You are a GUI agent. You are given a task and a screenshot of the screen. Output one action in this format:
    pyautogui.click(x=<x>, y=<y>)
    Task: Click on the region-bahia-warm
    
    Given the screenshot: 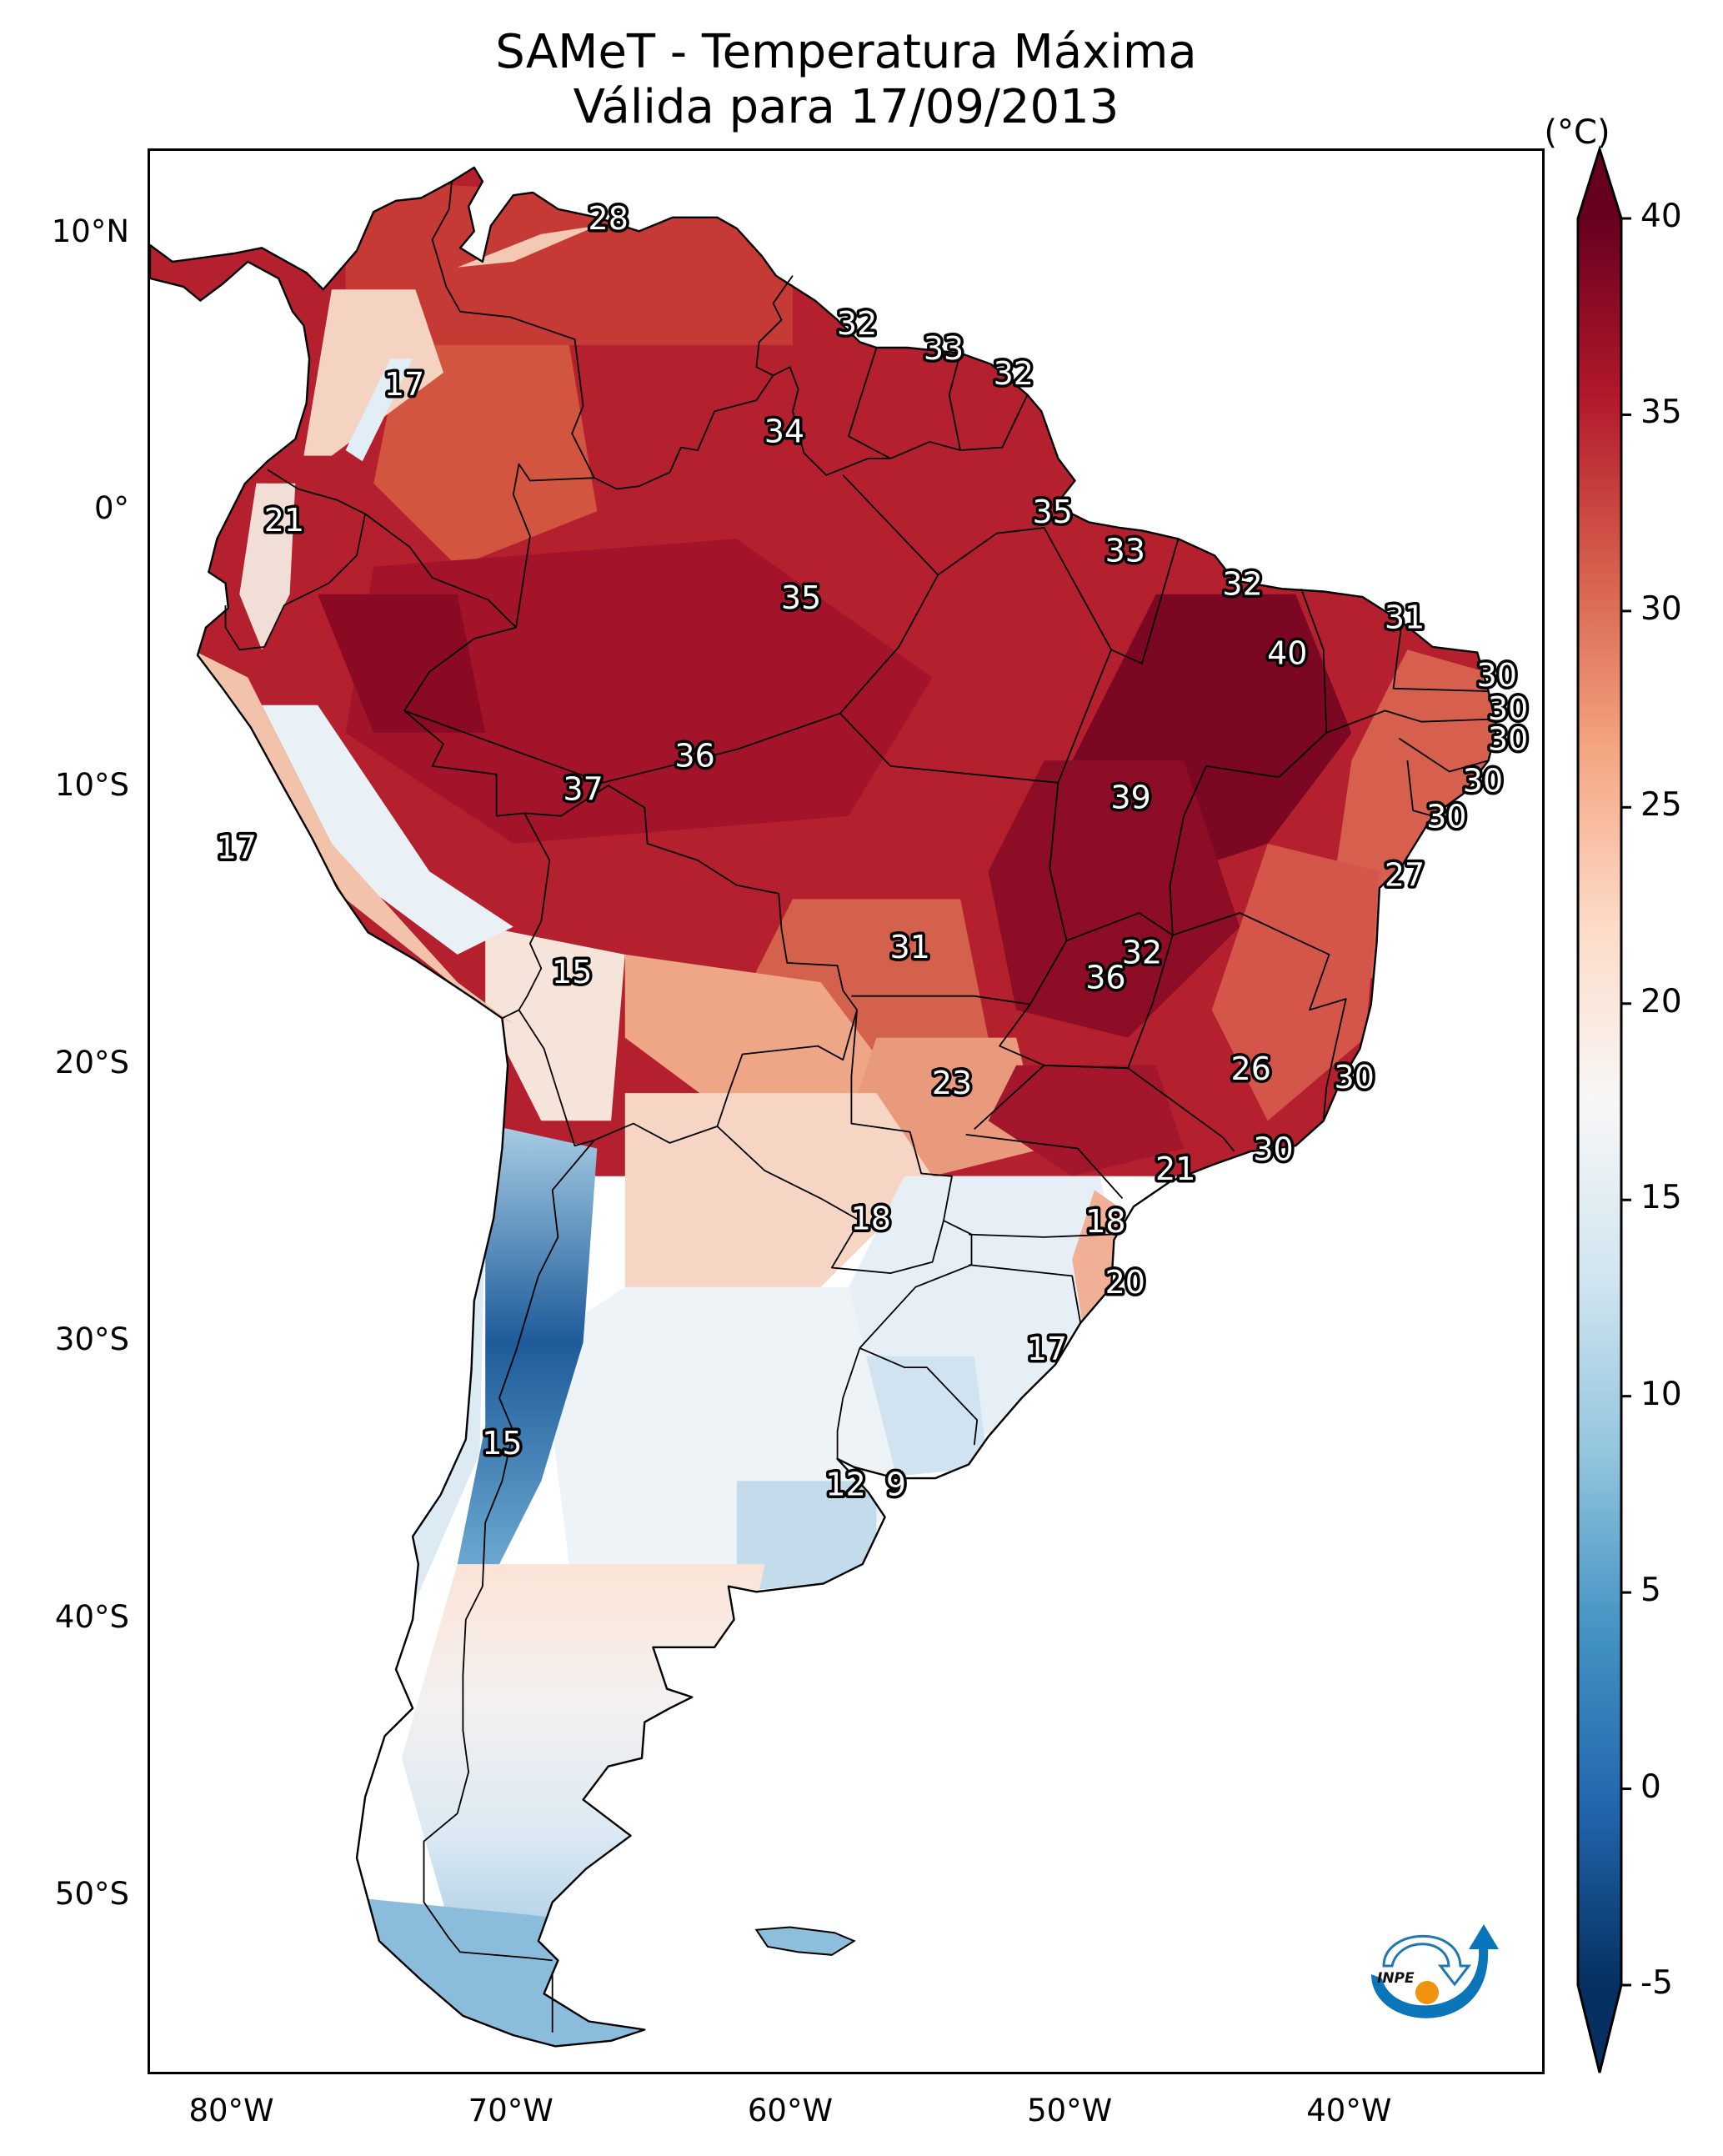 What is the action you would take?
    pyautogui.click(x=1295, y=982)
    